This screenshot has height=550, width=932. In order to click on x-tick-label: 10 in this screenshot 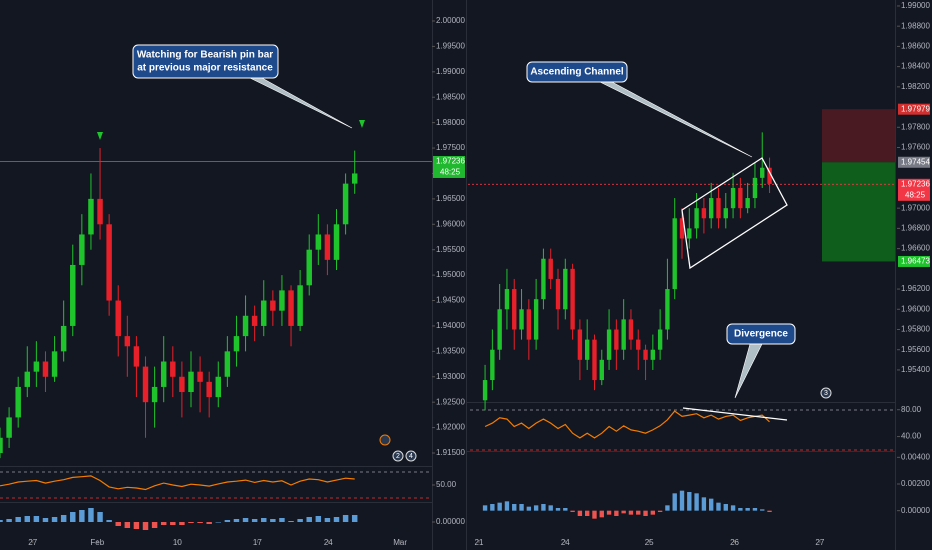, I will do `click(177, 542)`.